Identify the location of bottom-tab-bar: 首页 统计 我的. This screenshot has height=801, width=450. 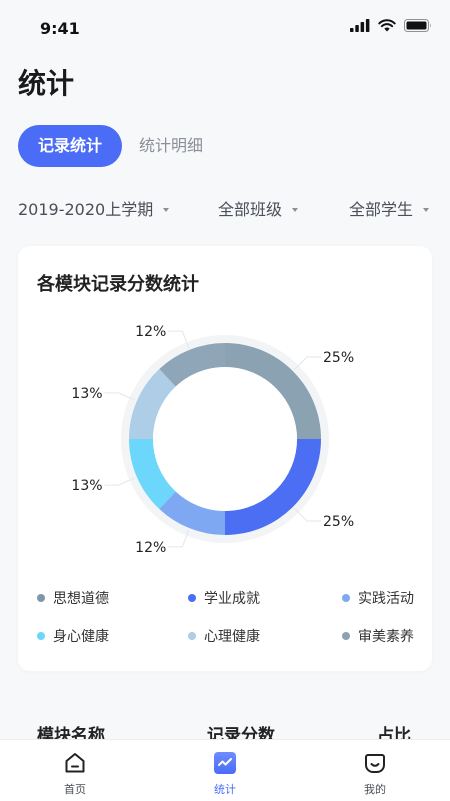
(225, 770).